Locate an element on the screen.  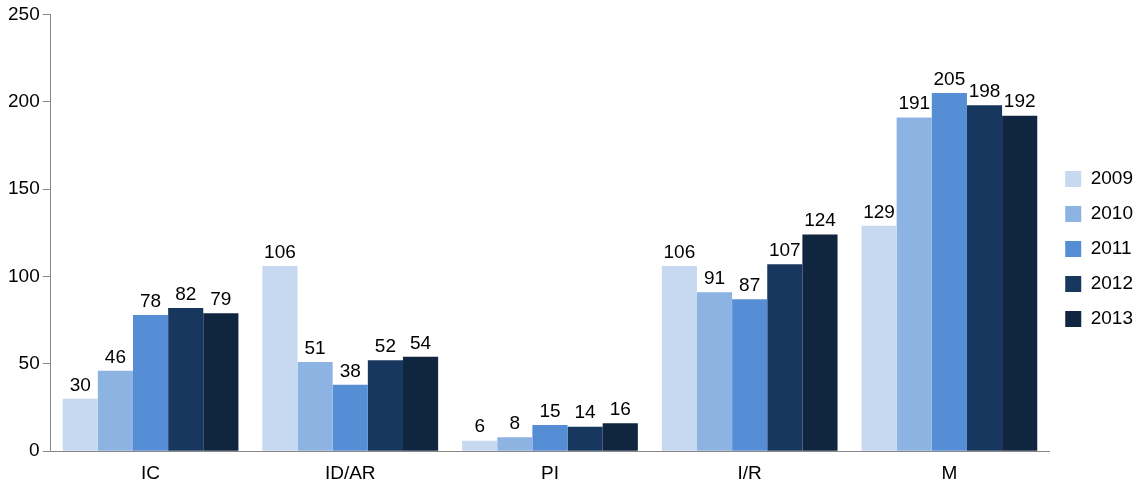
data-label: 205 is located at coordinates (949, 78).